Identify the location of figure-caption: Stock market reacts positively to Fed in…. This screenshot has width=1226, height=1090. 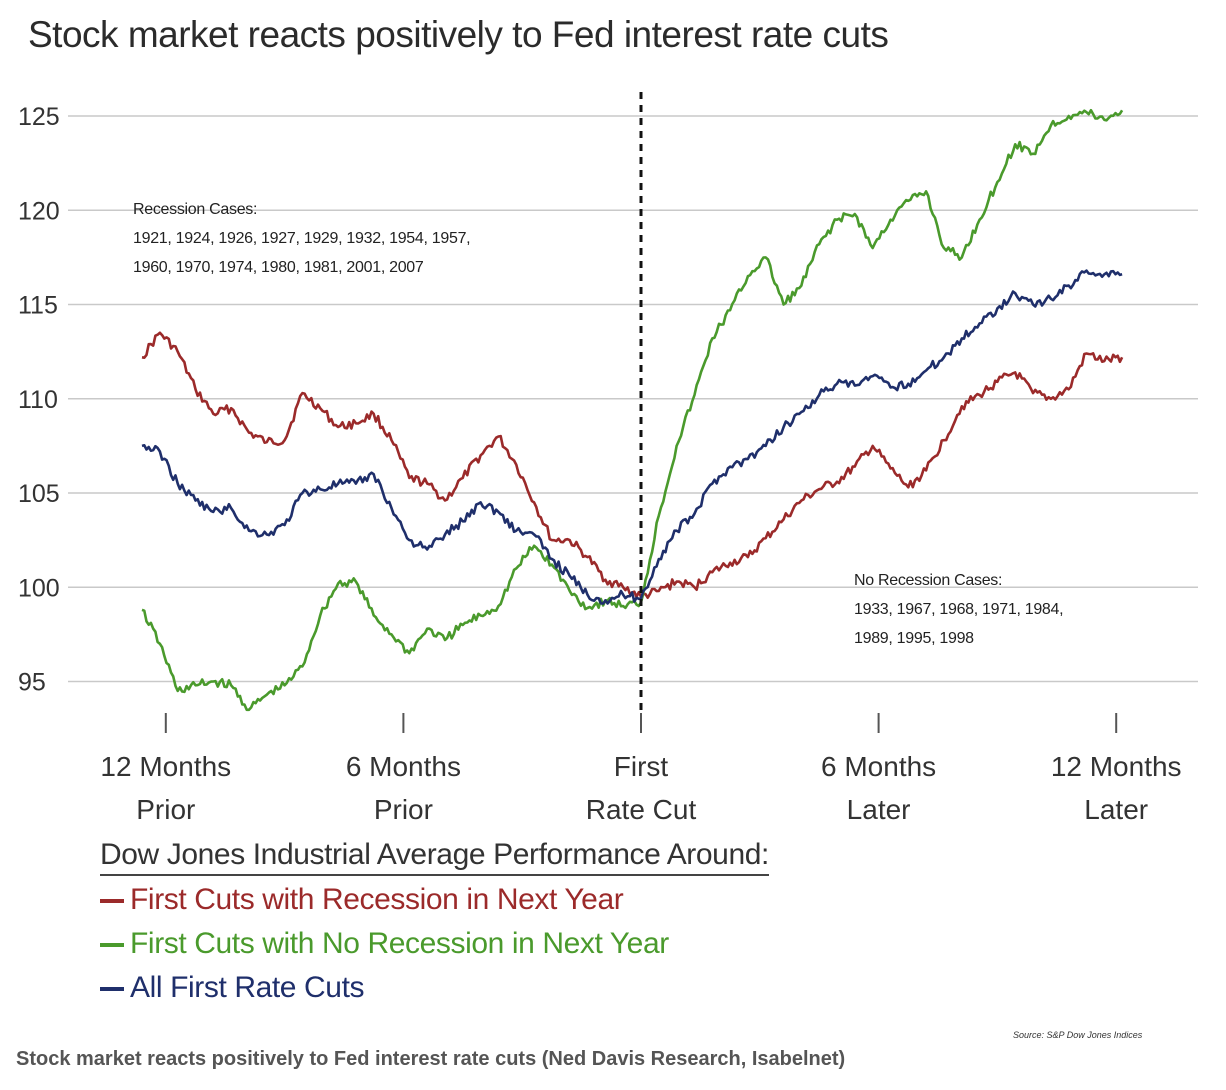
(431, 1059).